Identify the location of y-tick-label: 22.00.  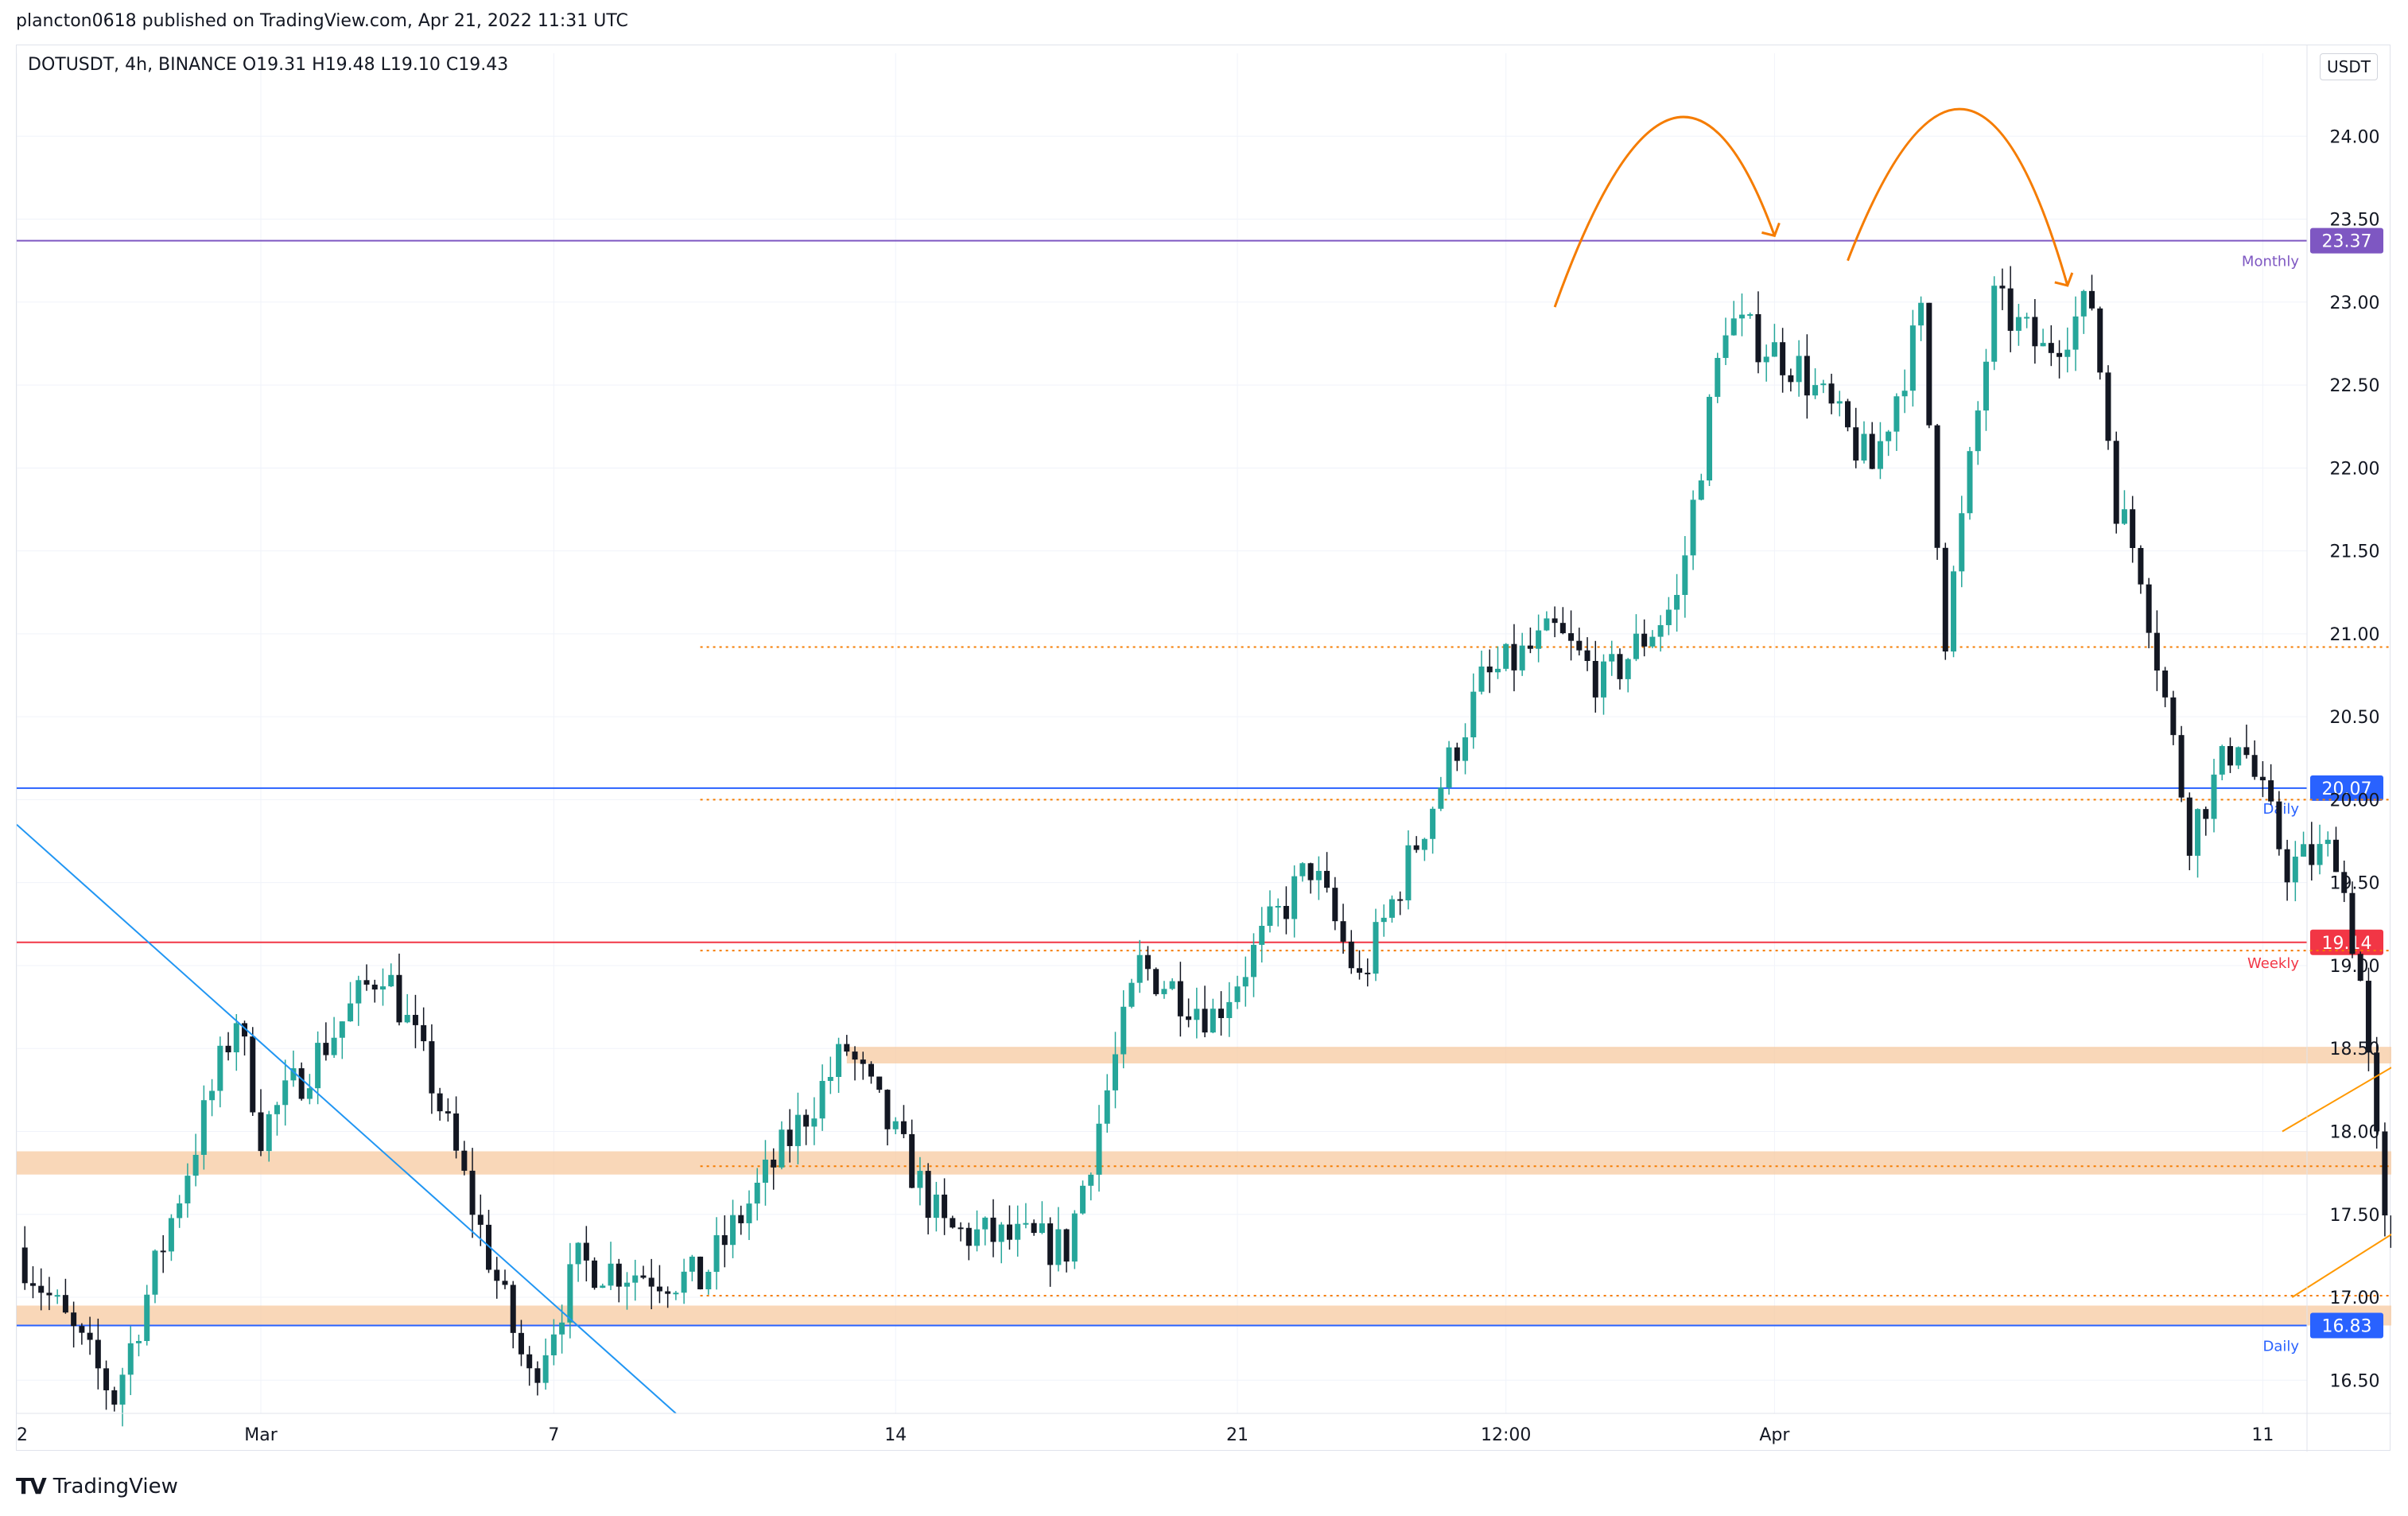
(2355, 469).